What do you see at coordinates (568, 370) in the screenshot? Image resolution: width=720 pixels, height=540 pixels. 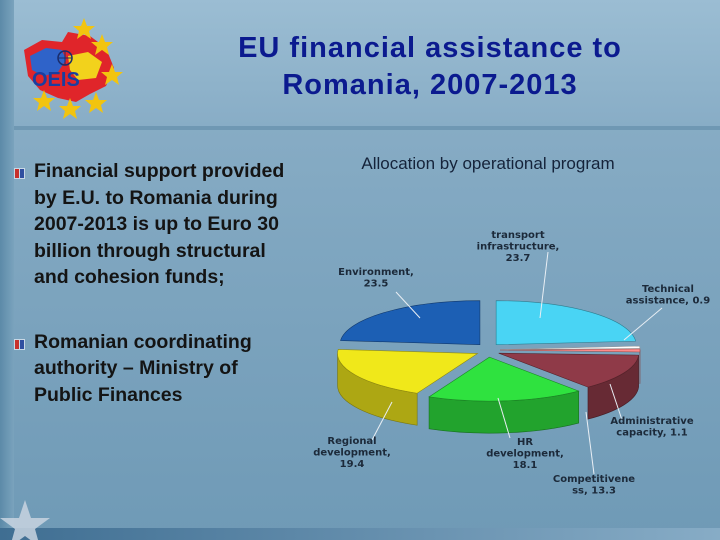 I see `slice-competitiveness-top` at bounding box center [568, 370].